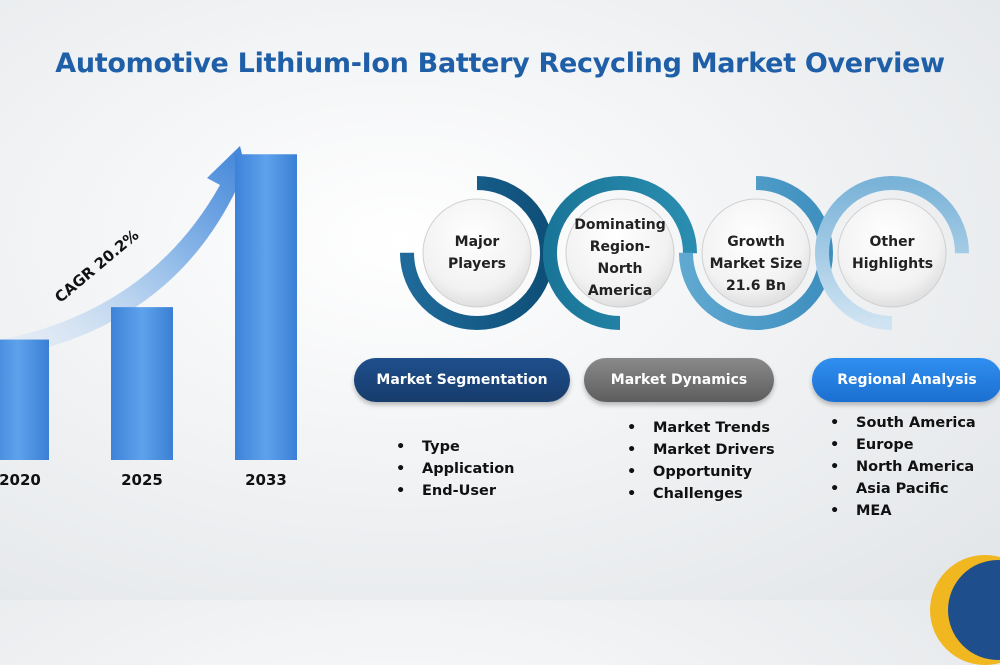  What do you see at coordinates (142, 480) in the screenshot?
I see `tick-label-2025: 2025` at bounding box center [142, 480].